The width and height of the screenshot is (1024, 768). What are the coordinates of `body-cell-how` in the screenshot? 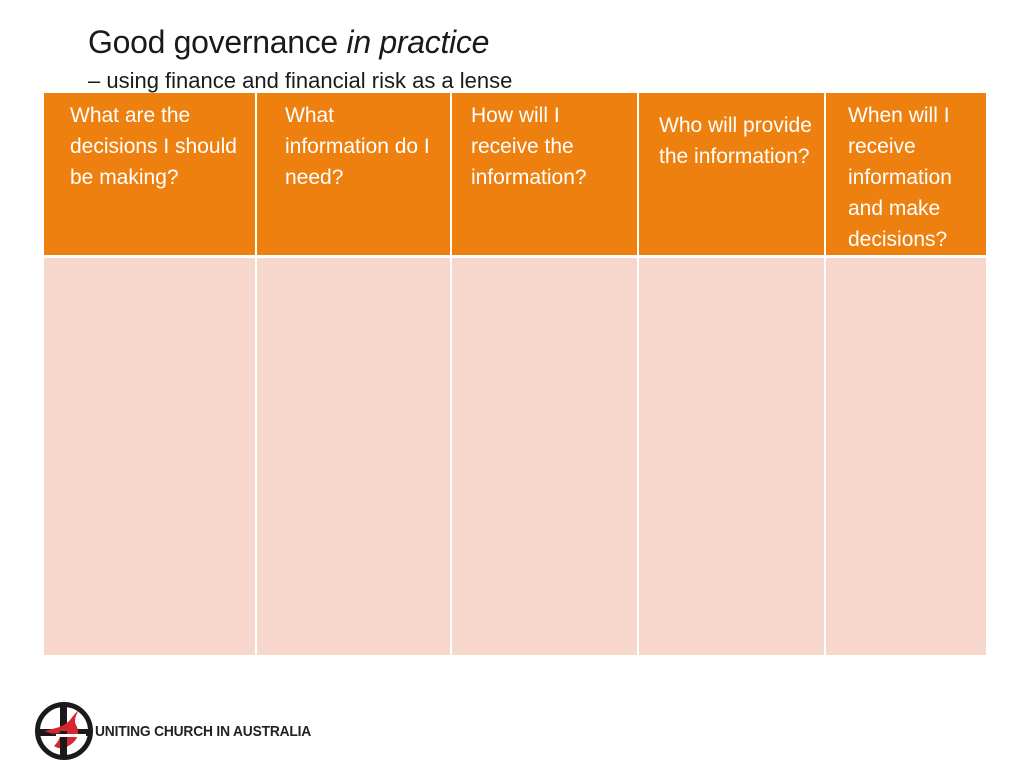 It's located at (544, 456).